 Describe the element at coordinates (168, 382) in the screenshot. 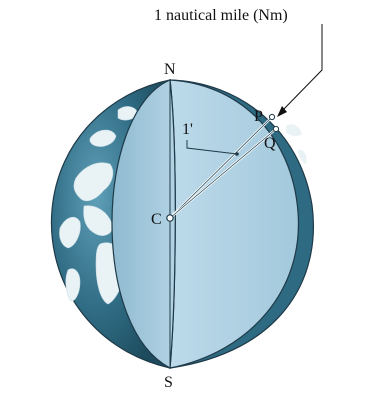

I see `south-label: S` at that location.